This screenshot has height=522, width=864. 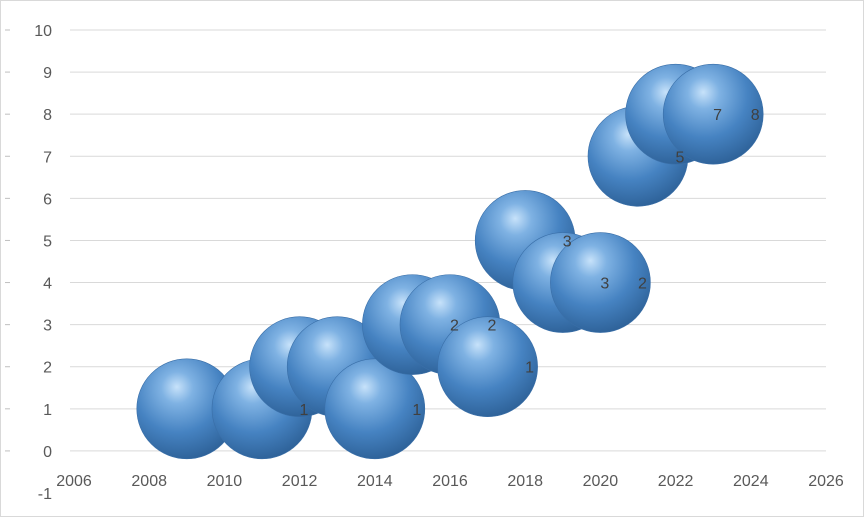 I want to click on y-tick-label: 10, so click(x=43, y=31).